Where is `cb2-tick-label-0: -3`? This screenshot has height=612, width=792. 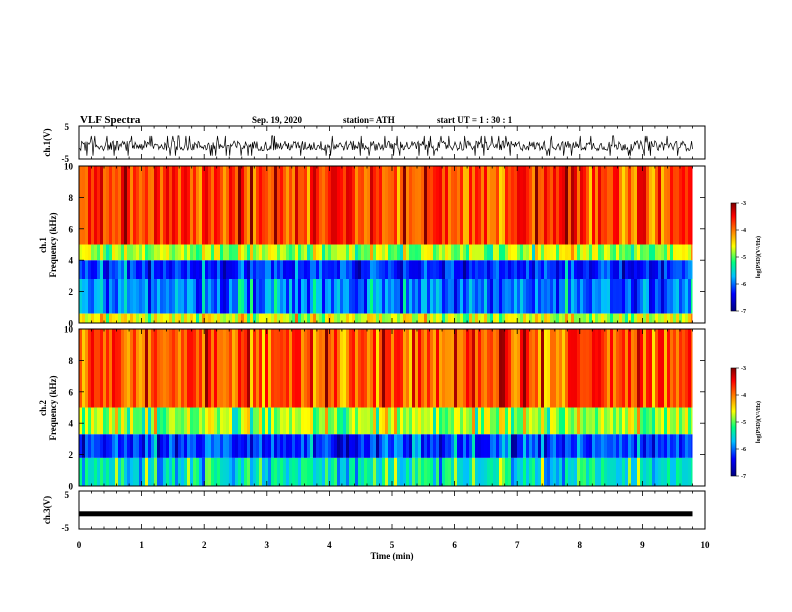 cb2-tick-label-0: -3 is located at coordinates (743, 369).